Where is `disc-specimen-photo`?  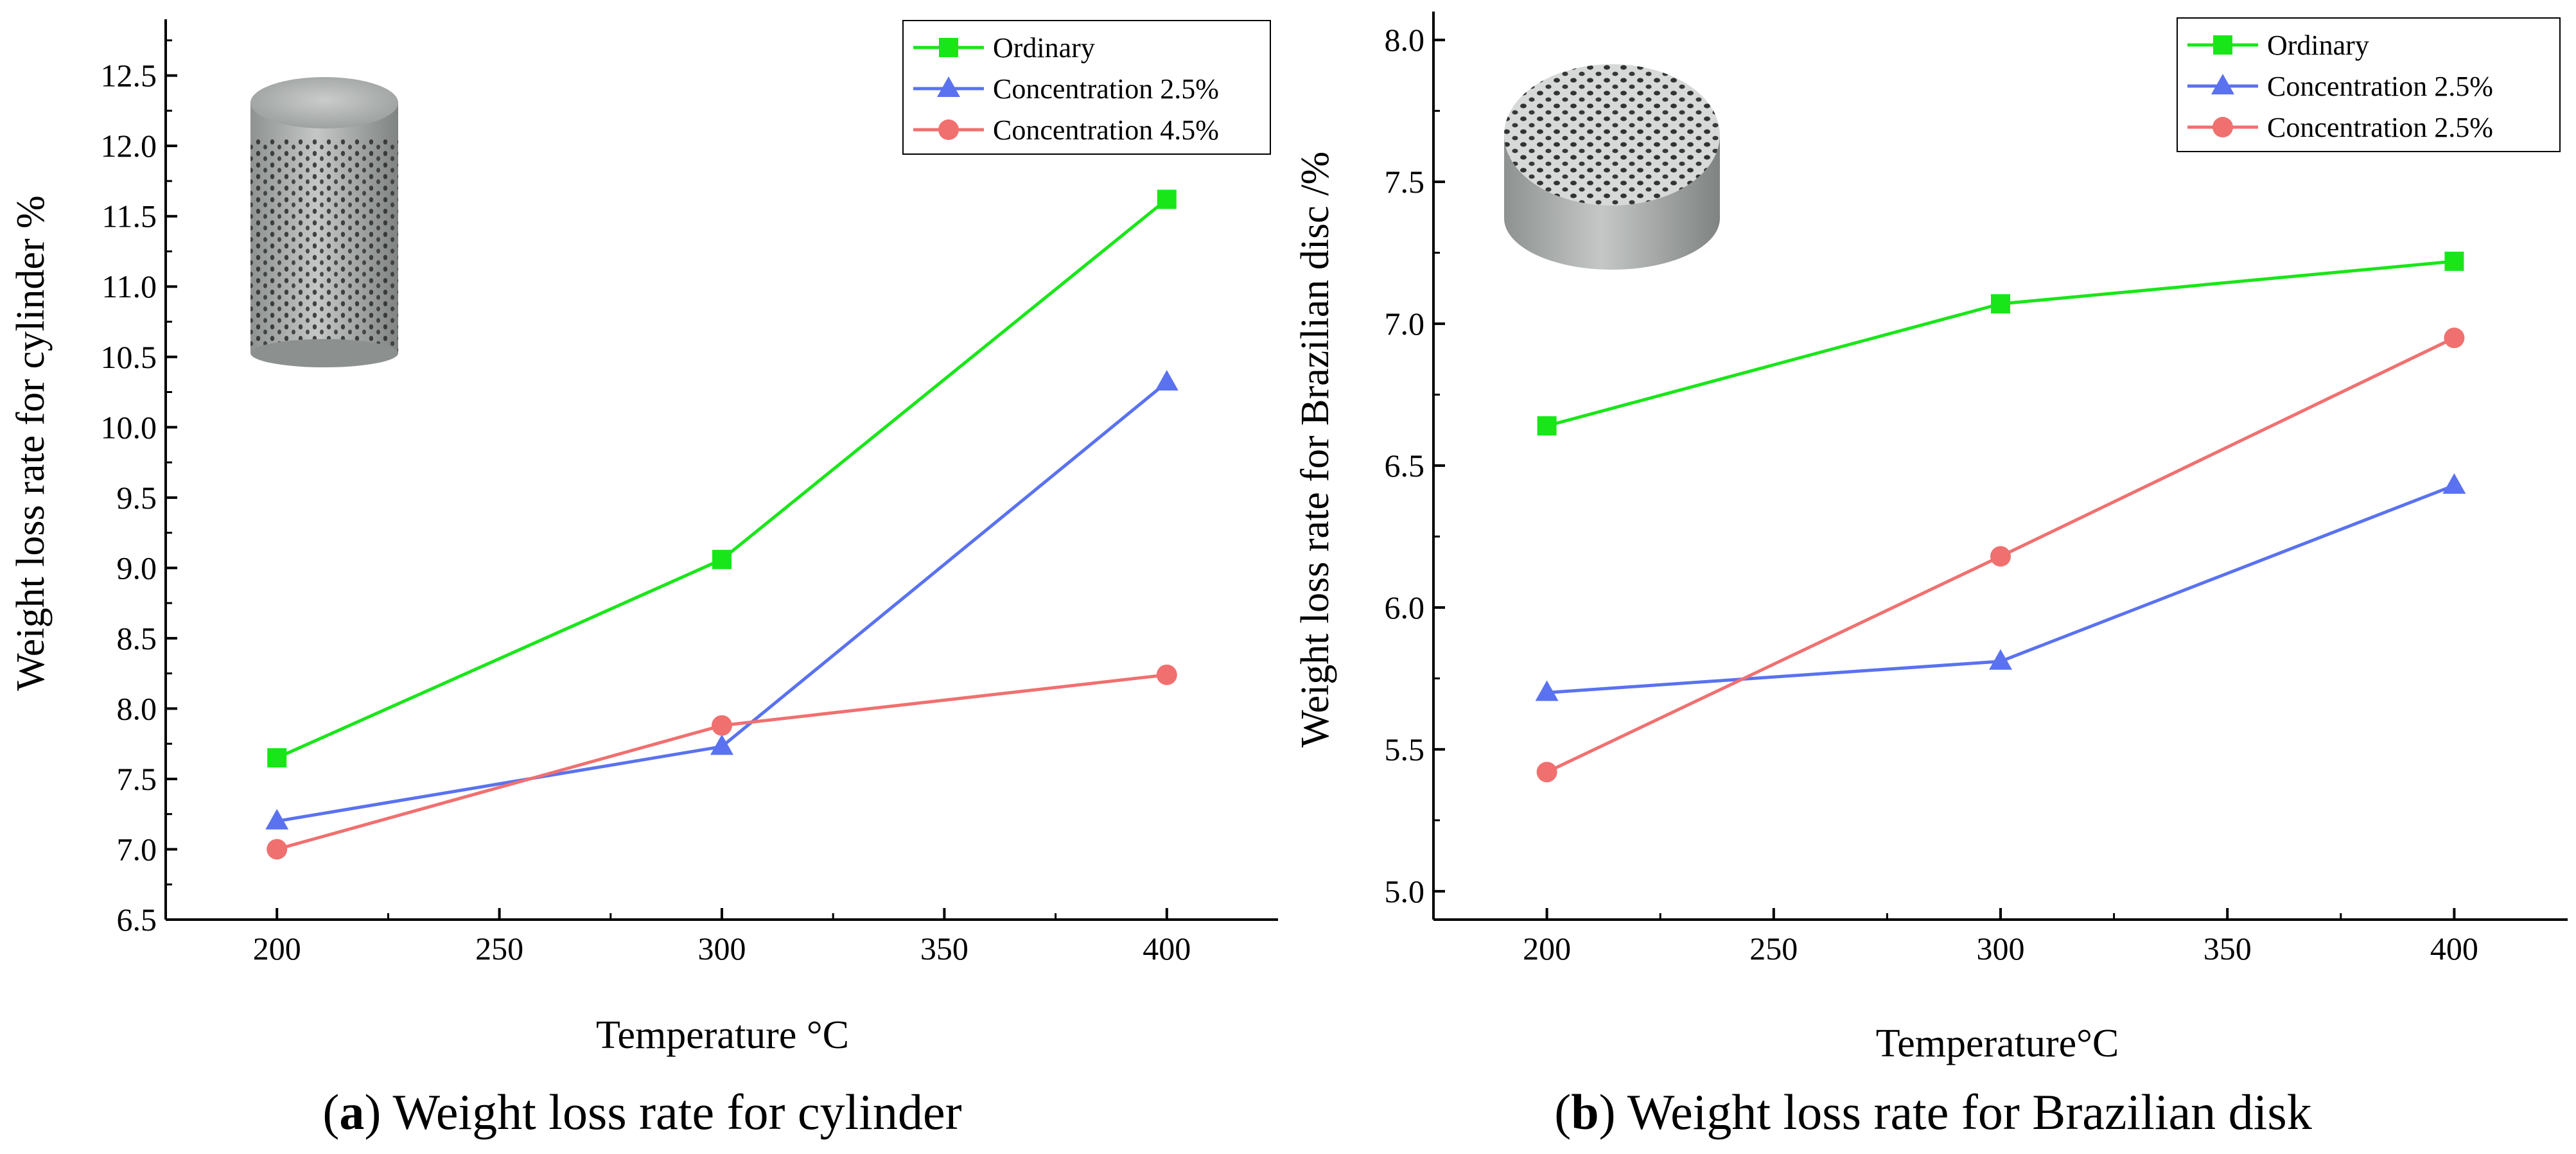
disc-specimen-photo is located at coordinates (1612, 167).